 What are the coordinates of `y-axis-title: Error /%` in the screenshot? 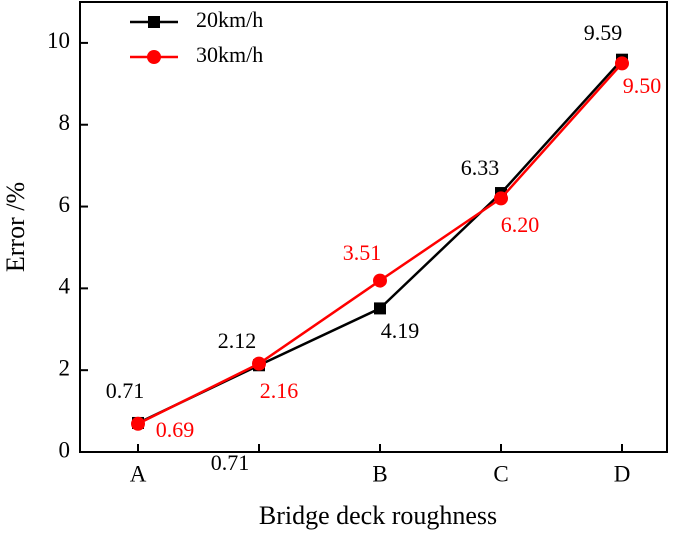 It's located at (15, 227).